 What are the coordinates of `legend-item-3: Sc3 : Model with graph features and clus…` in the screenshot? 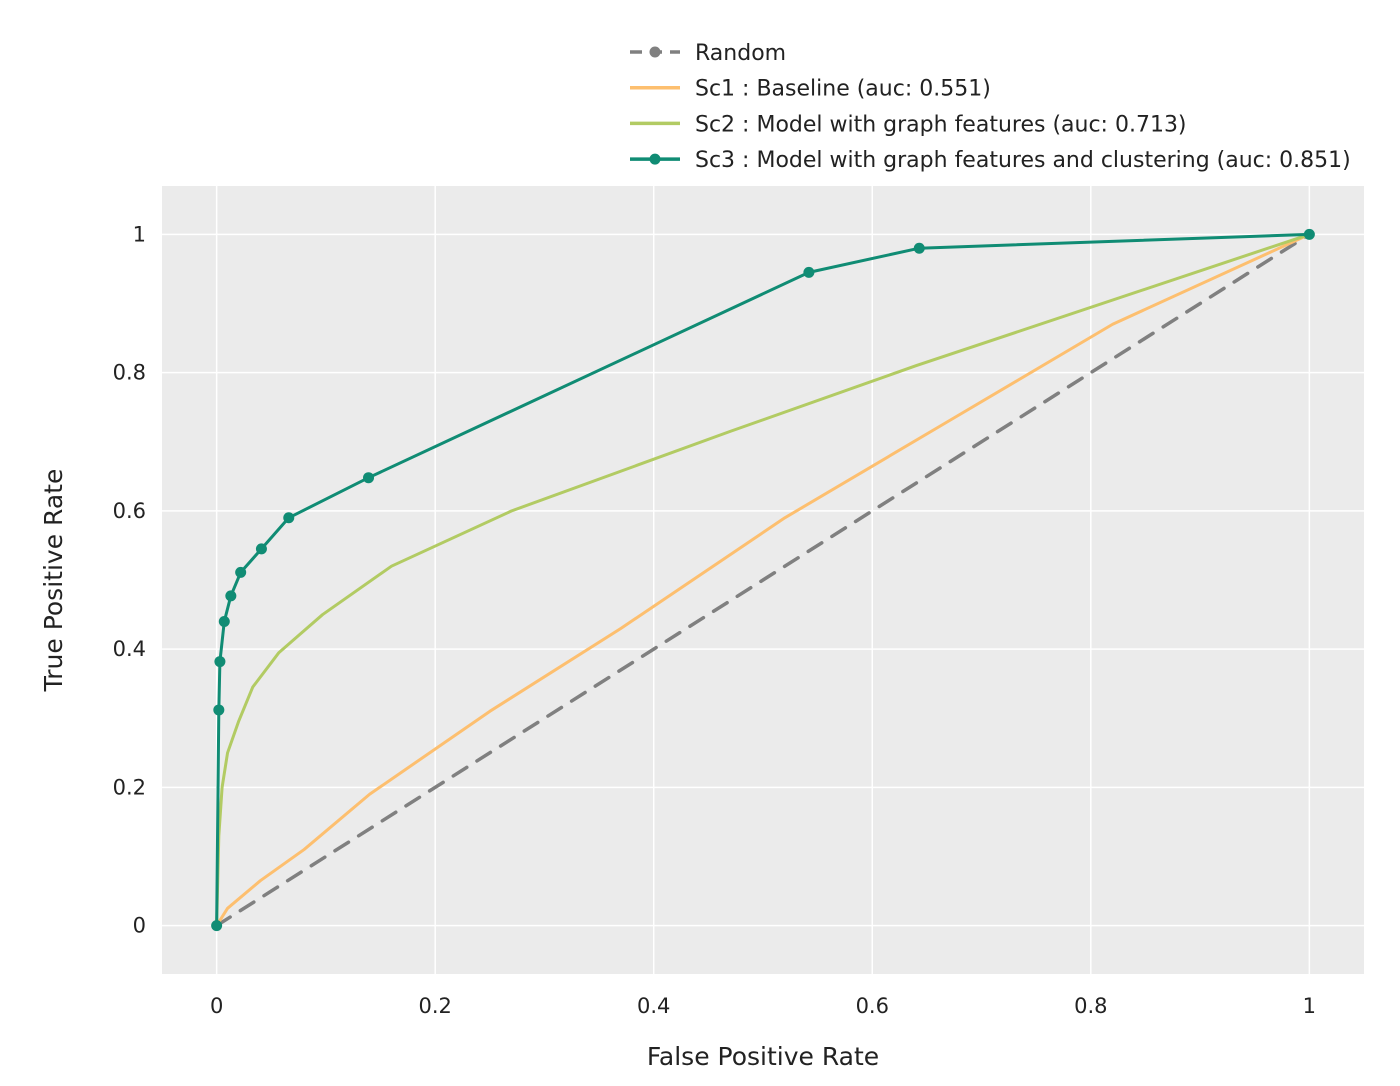 It's located at (990, 160).